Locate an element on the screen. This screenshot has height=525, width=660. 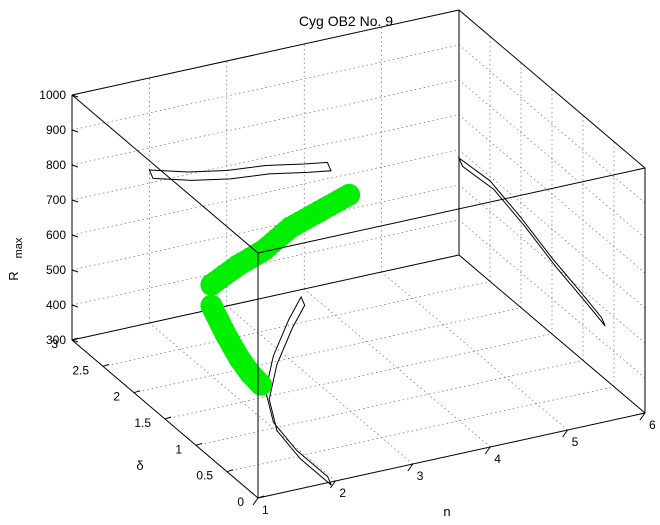
z-axis-label: R is located at coordinates (13, 275).